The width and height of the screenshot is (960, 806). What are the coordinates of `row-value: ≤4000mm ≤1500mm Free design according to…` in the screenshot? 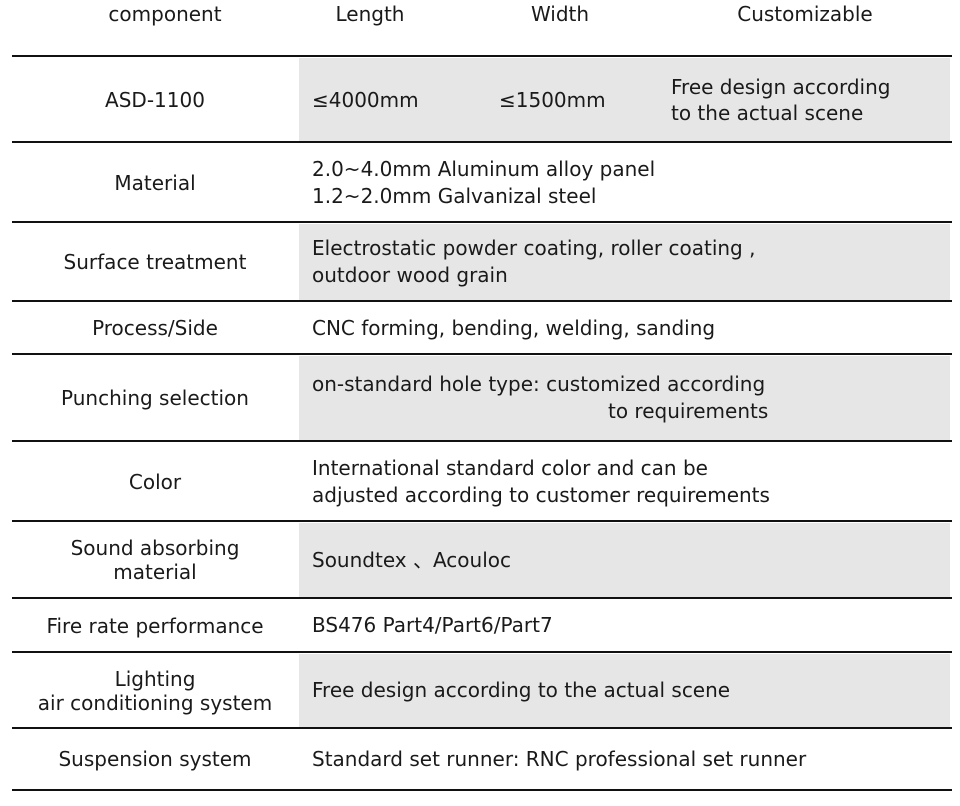 It's located at (624, 99).